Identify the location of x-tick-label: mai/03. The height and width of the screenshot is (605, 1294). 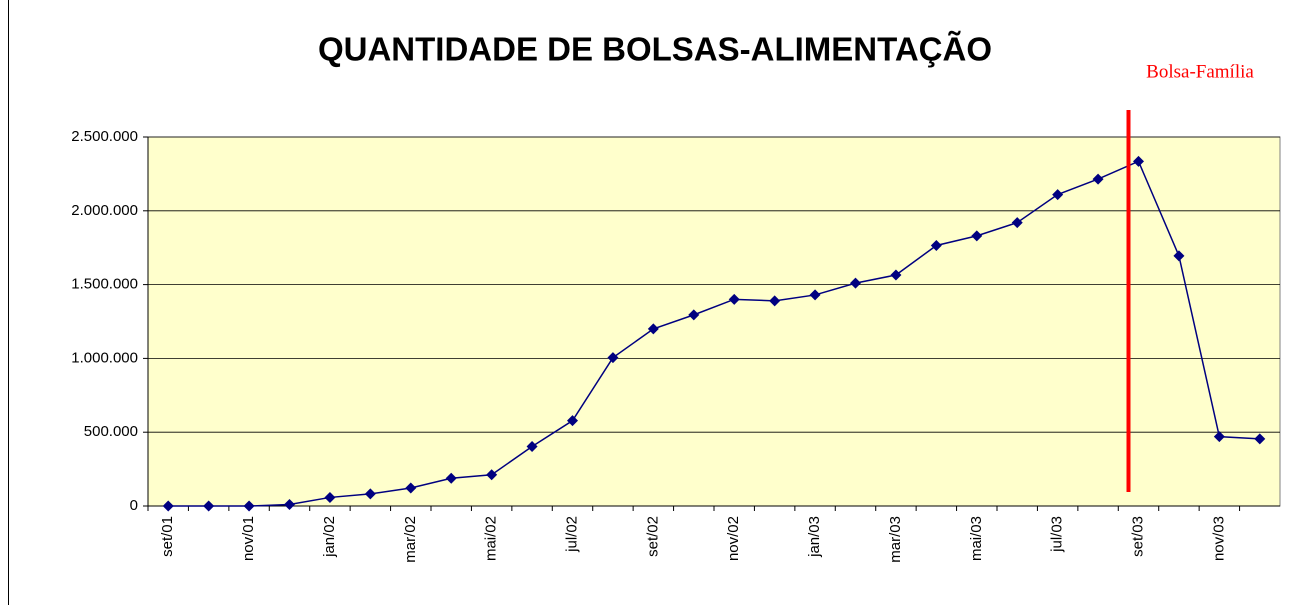
(976, 538).